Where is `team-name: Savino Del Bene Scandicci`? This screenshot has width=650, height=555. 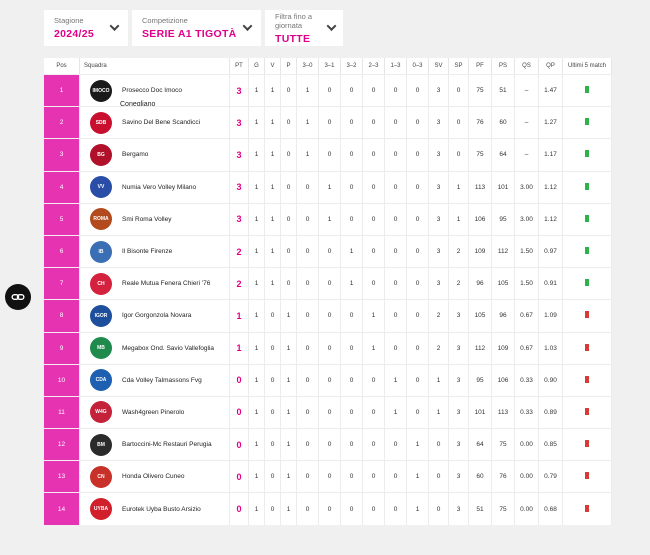
team-name: Savino Del Bene Scandicci is located at coordinates (161, 123).